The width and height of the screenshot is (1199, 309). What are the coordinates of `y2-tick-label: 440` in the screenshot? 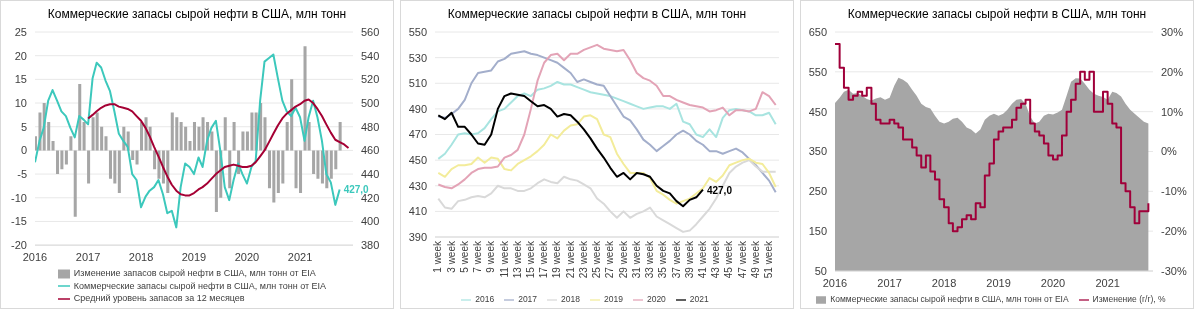 It's located at (370, 173).